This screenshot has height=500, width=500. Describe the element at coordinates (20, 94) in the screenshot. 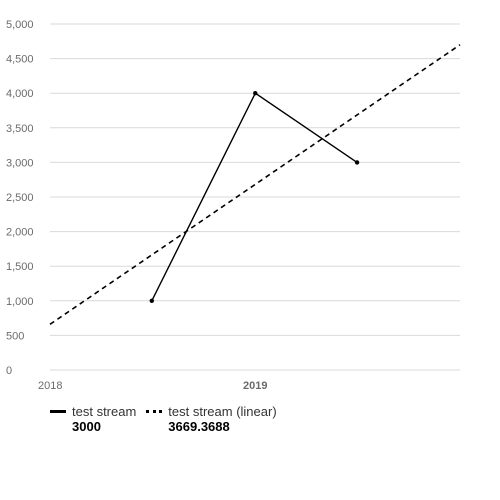

I see `y-tick-label: 4,000` at that location.